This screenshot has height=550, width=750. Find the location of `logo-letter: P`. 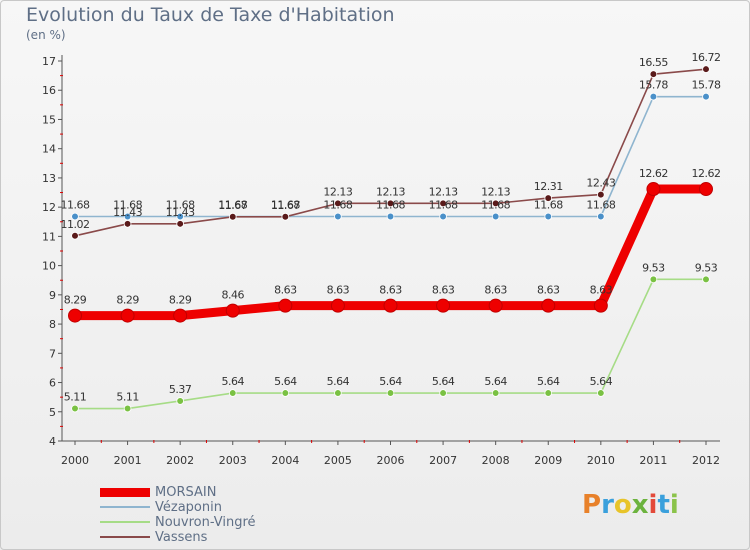

logo-letter: P is located at coordinates (592, 505).